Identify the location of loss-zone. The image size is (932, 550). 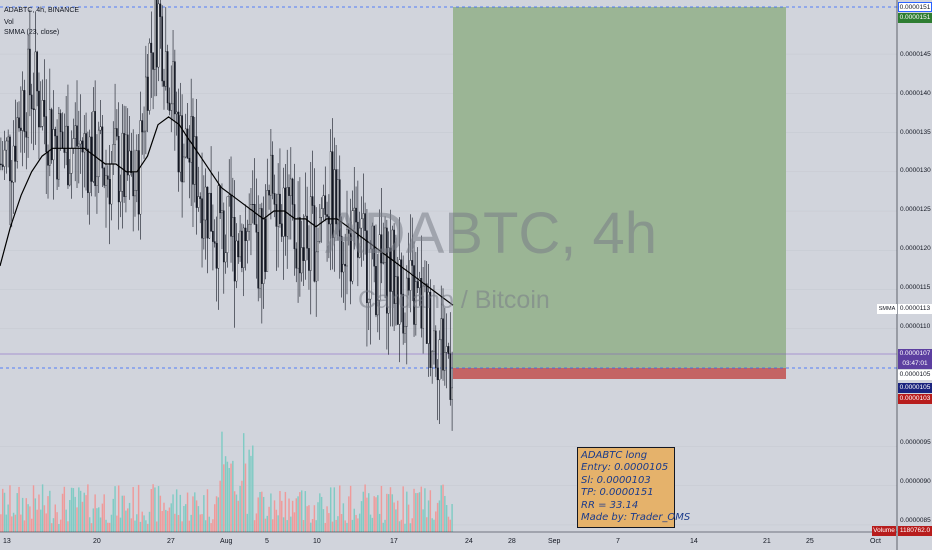
(619, 373).